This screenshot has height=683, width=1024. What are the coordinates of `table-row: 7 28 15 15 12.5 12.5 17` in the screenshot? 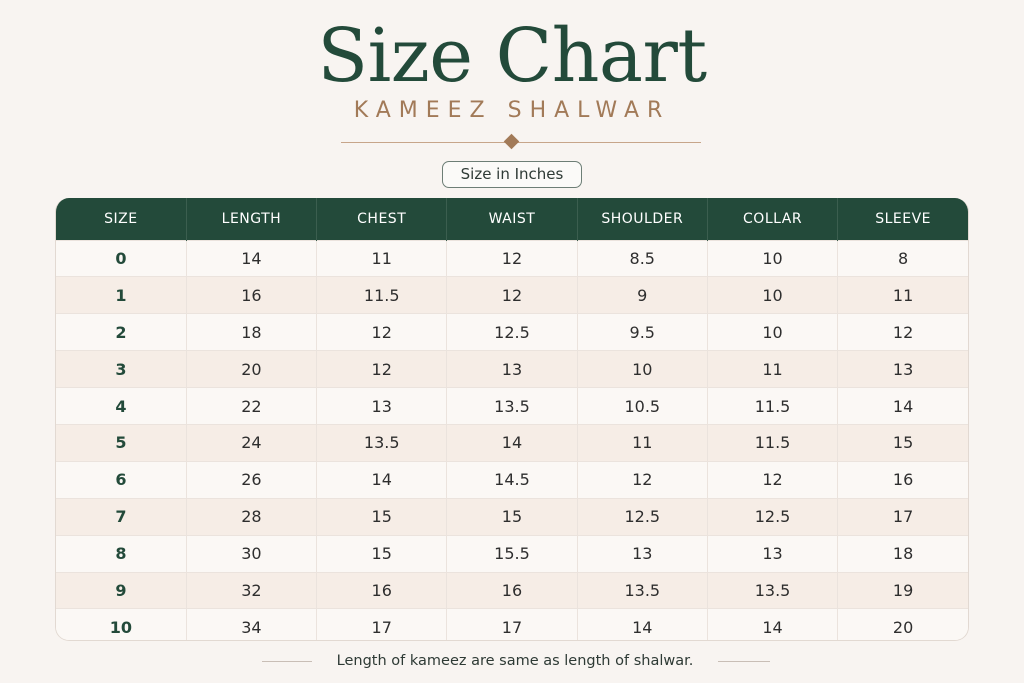 It's located at (512, 517).